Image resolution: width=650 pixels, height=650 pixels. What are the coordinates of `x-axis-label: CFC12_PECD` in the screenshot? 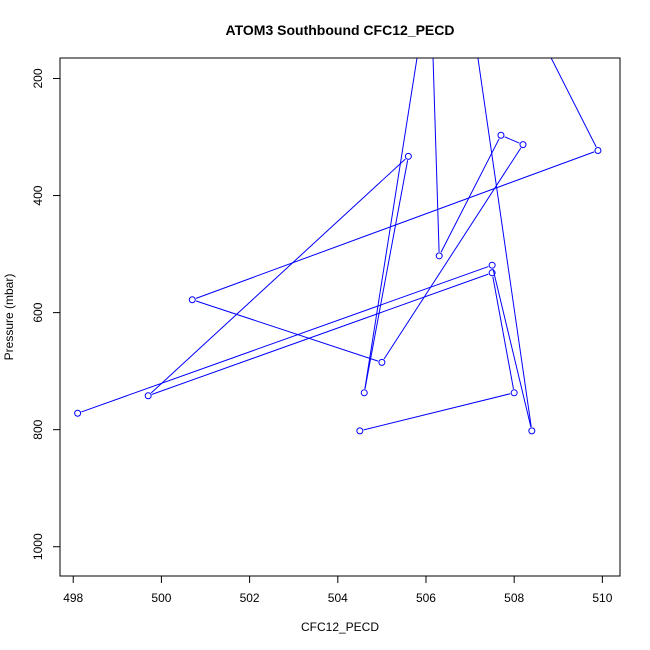 It's located at (340, 627).